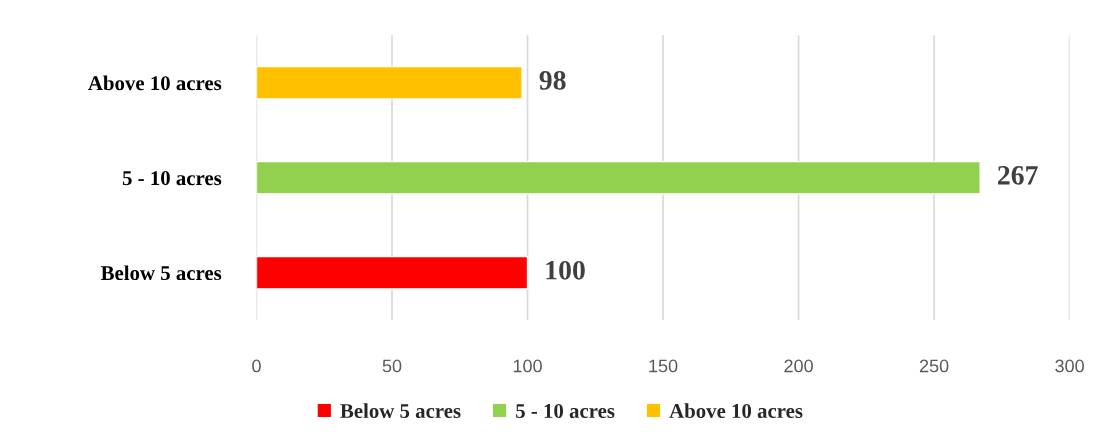 The width and height of the screenshot is (1120, 441). I want to click on legend-label: Above 10 acres, so click(736, 411).